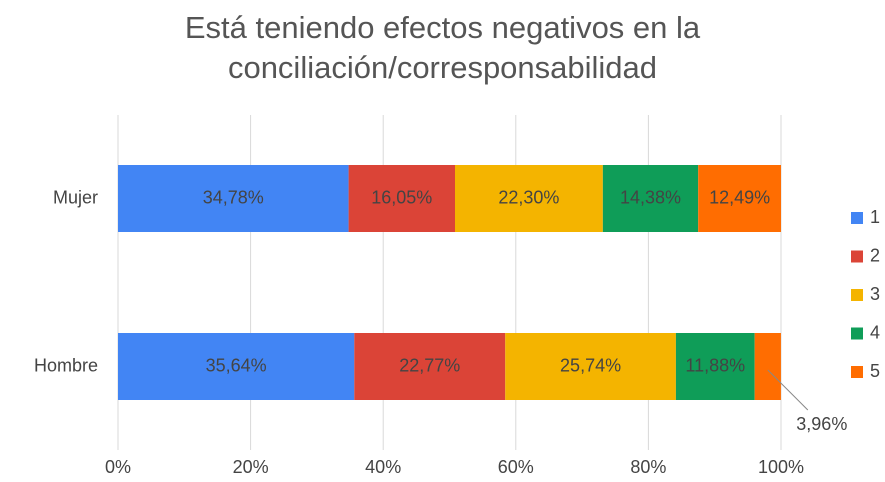  I want to click on legend-label: 5, so click(875, 371).